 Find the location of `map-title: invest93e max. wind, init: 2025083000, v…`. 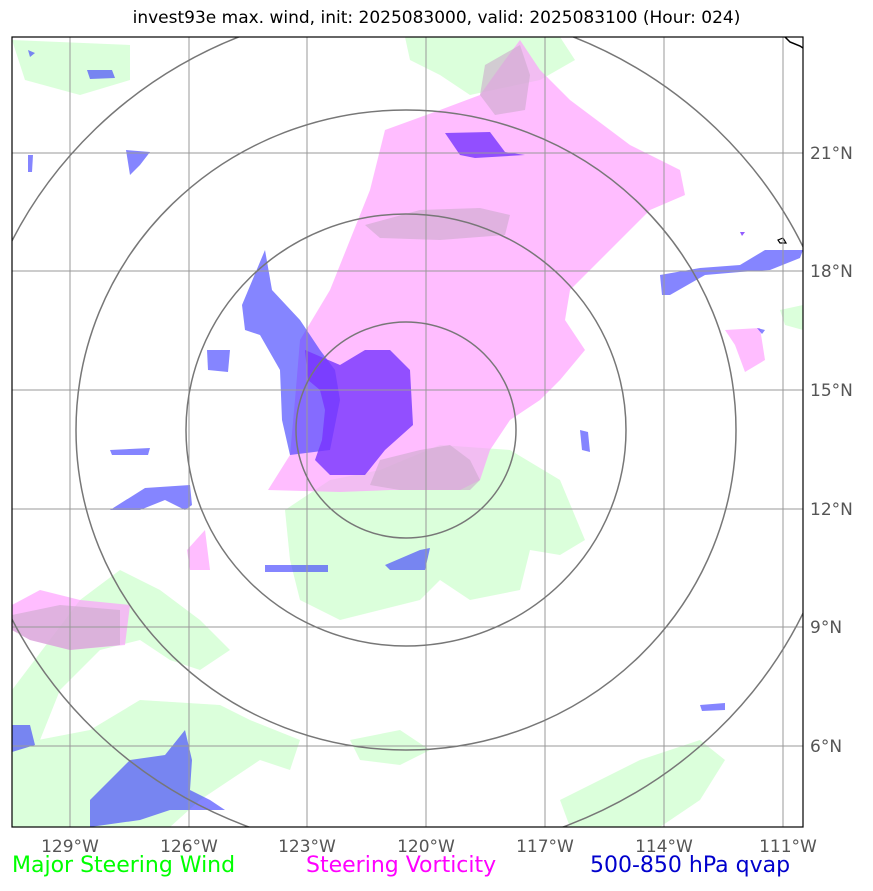

map-title: invest93e max. wind, init: 2025083000, v… is located at coordinates (436, 18).